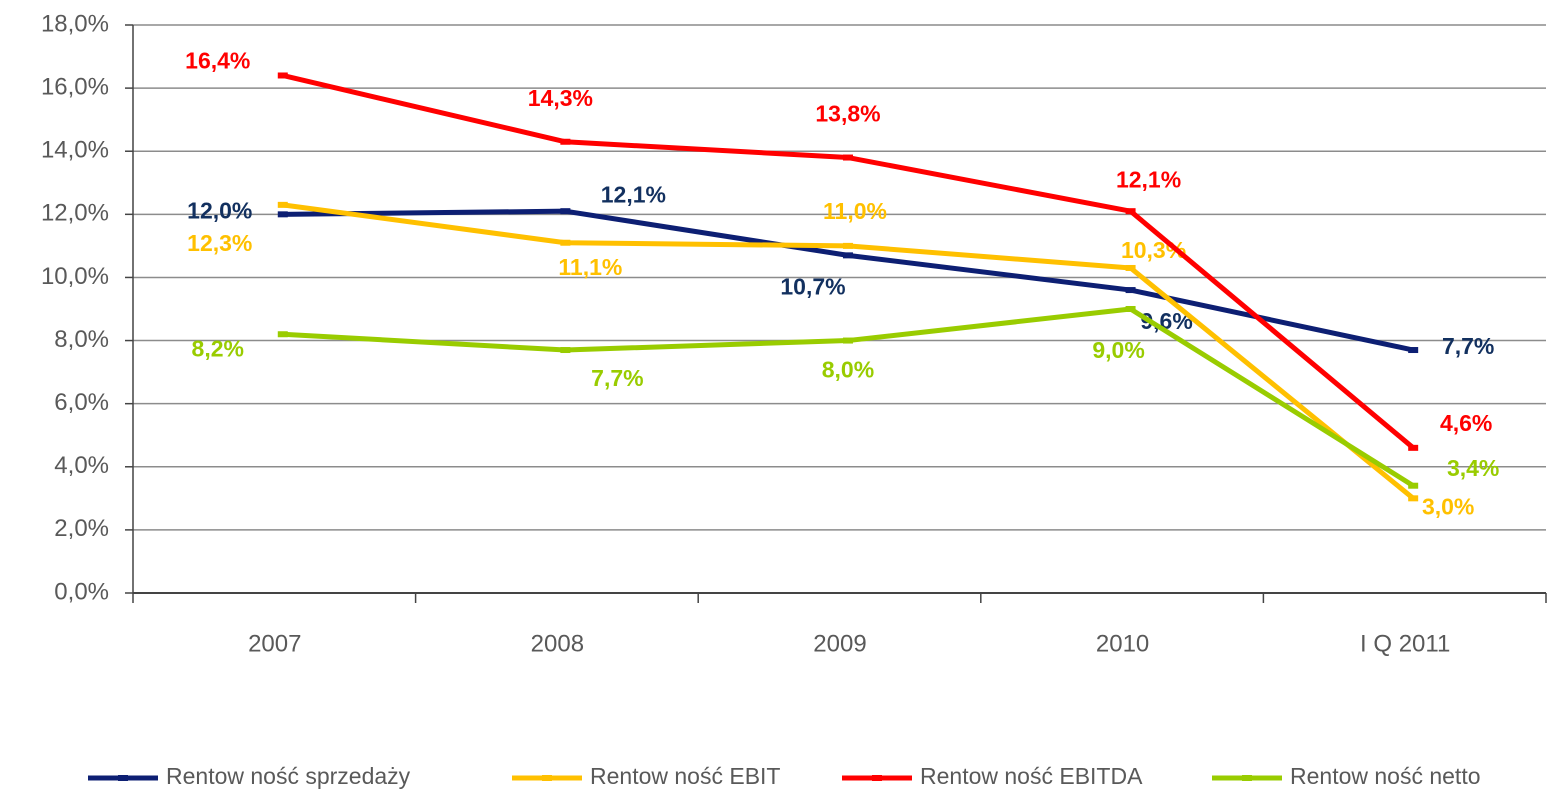 Image resolution: width=1547 pixels, height=795 pixels. Describe the element at coordinates (75, 213) in the screenshot. I see `y-tick-label: 12,0%` at that location.